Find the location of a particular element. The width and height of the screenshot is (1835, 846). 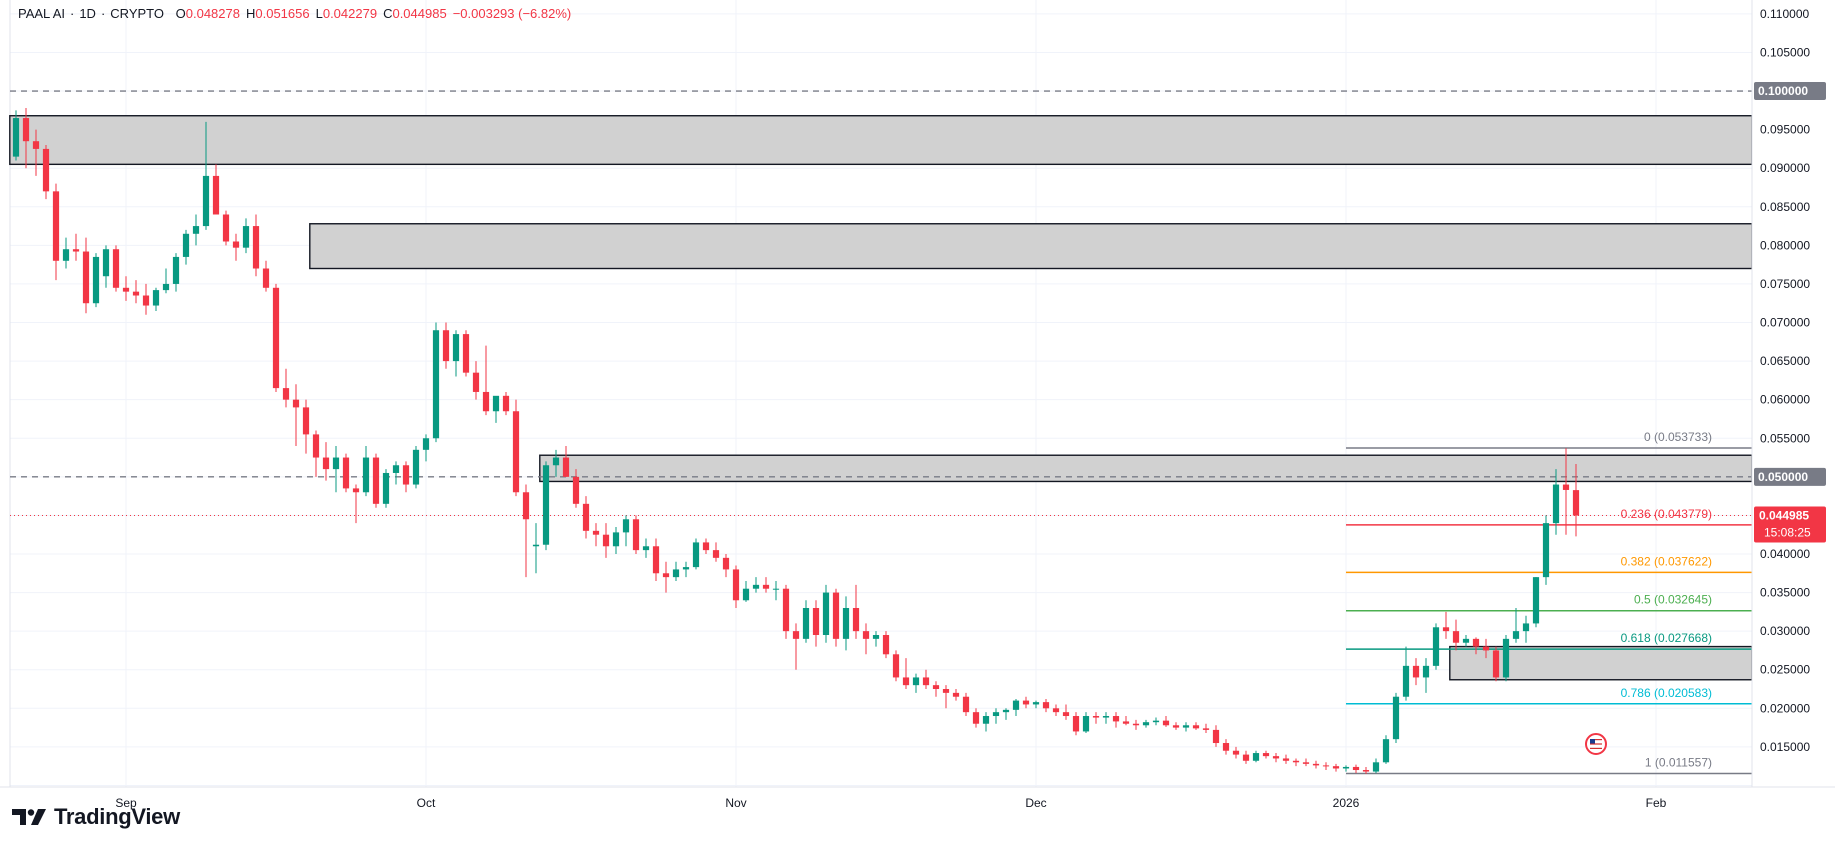

open-value: 0.048278 is located at coordinates (212, 13).